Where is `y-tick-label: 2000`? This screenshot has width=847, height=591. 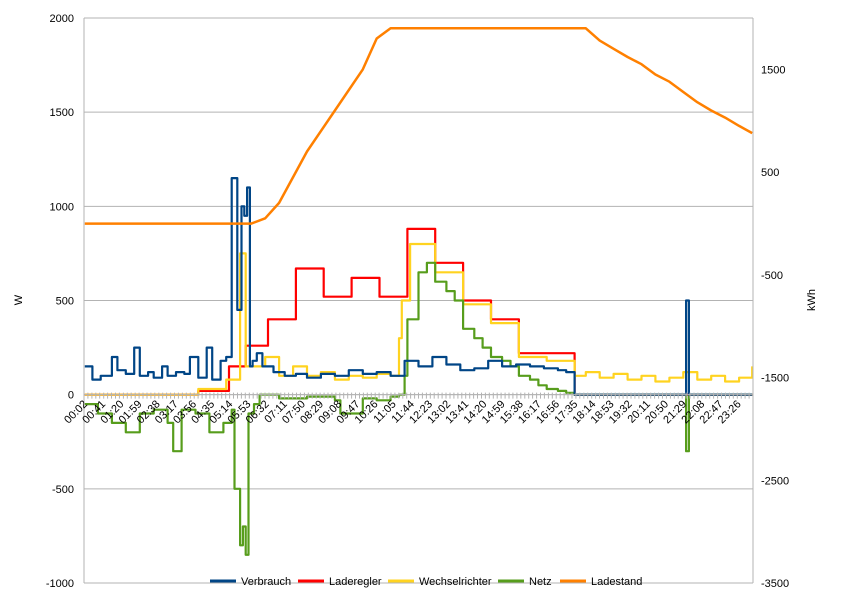
y-tick-label: 2000 is located at coordinates (62, 19).